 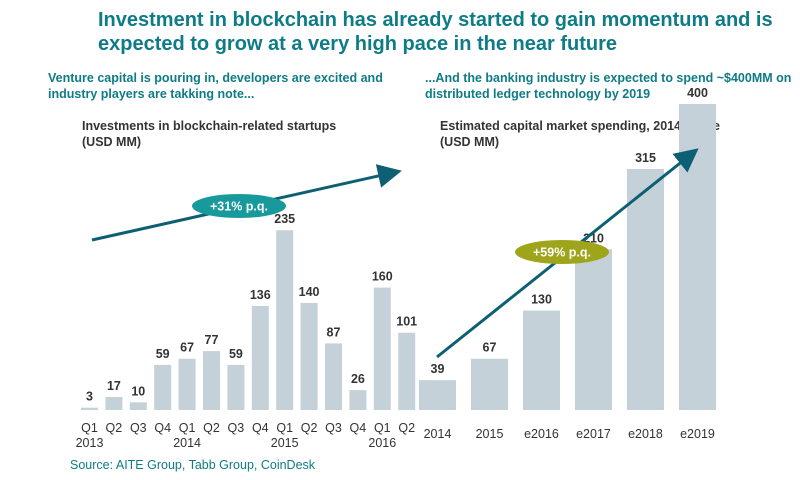 I want to click on x-tick-label-6: Q2, so click(x=211, y=428).